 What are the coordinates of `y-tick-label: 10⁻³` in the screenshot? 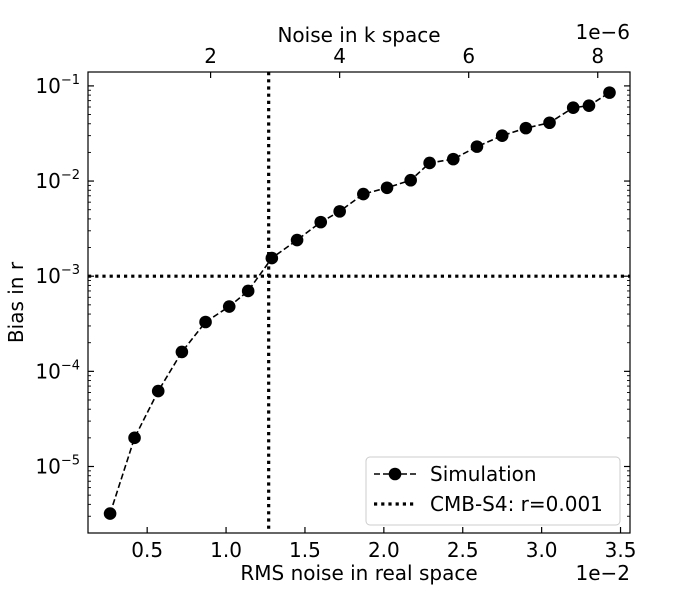 It's located at (57, 275).